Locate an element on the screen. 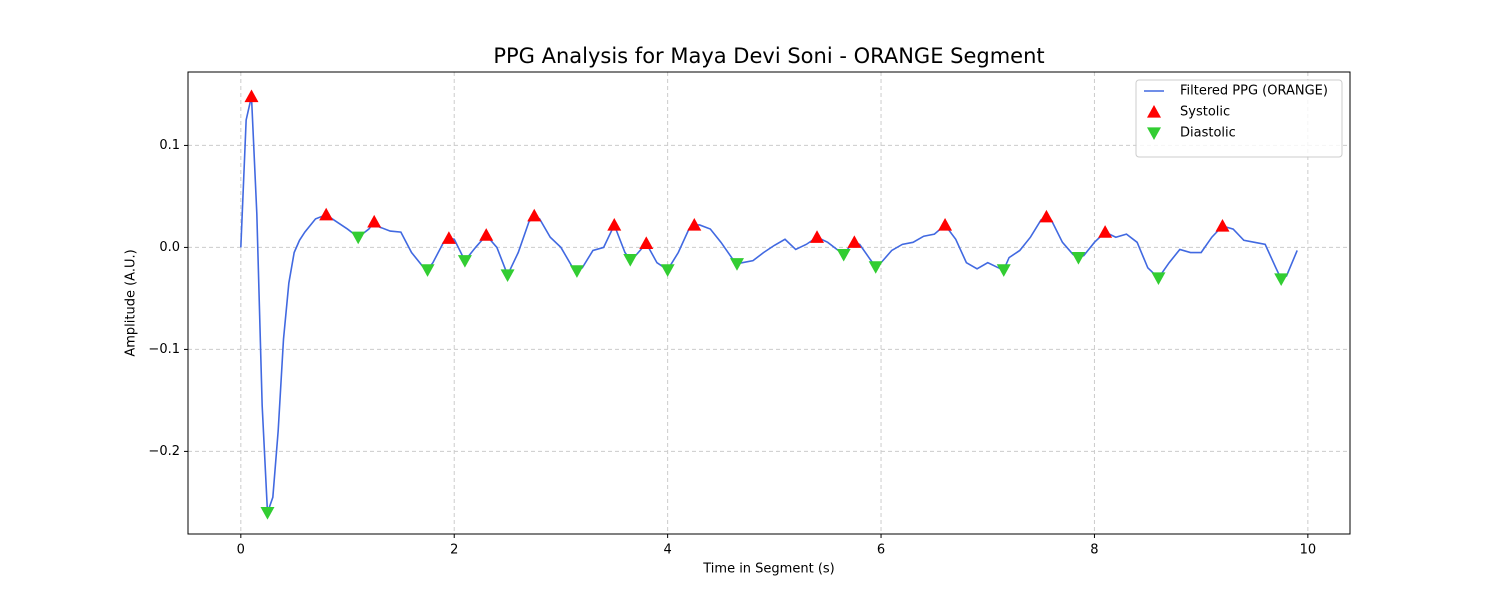 Image resolution: width=1500 pixels, height=600 pixels. x-tick-label: 4 is located at coordinates (667, 550).